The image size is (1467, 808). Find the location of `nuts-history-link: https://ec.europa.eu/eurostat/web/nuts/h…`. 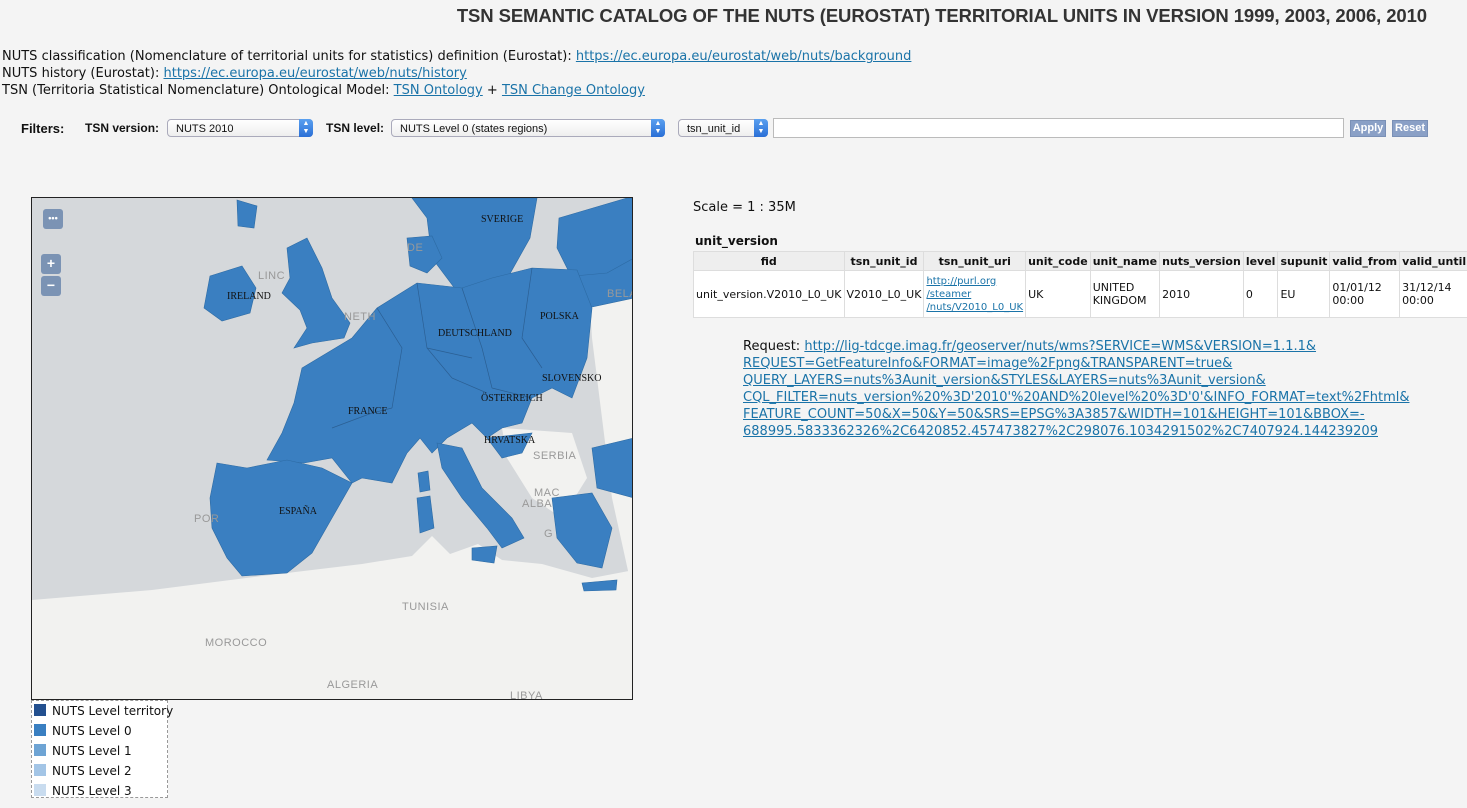

nuts-history-link: https://ec.europa.eu/eurostat/web/nuts/h… is located at coordinates (315, 73).